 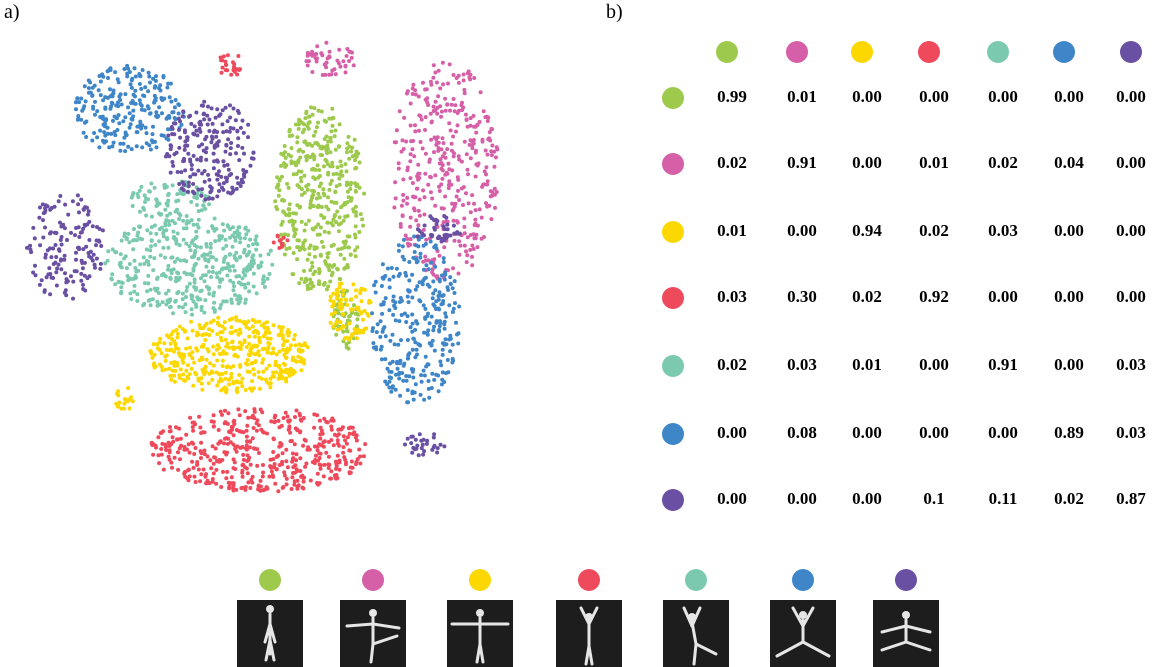 I want to click on matrix-cell: 0.99, so click(x=732, y=96).